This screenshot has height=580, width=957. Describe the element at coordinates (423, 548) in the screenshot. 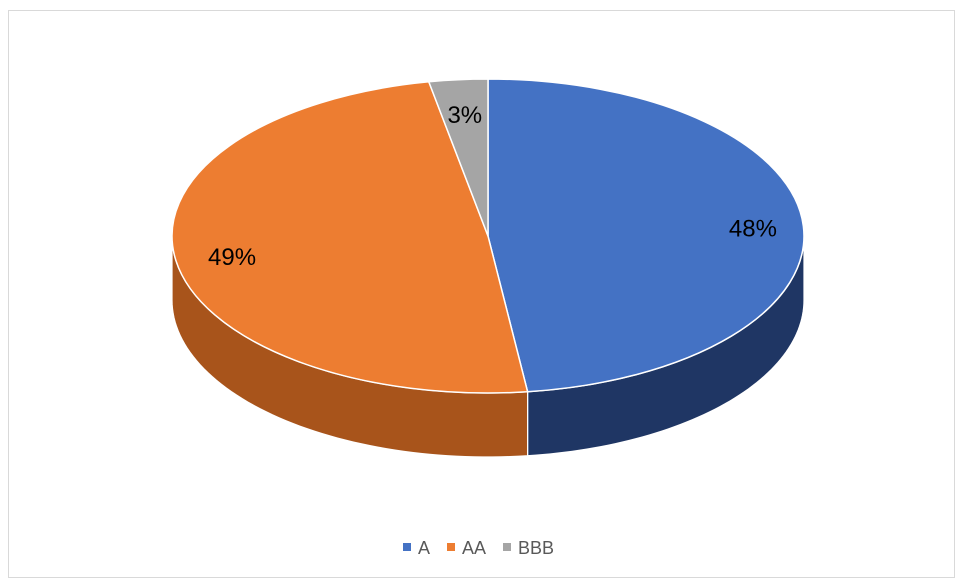

I see `legend-label-a: A` at that location.